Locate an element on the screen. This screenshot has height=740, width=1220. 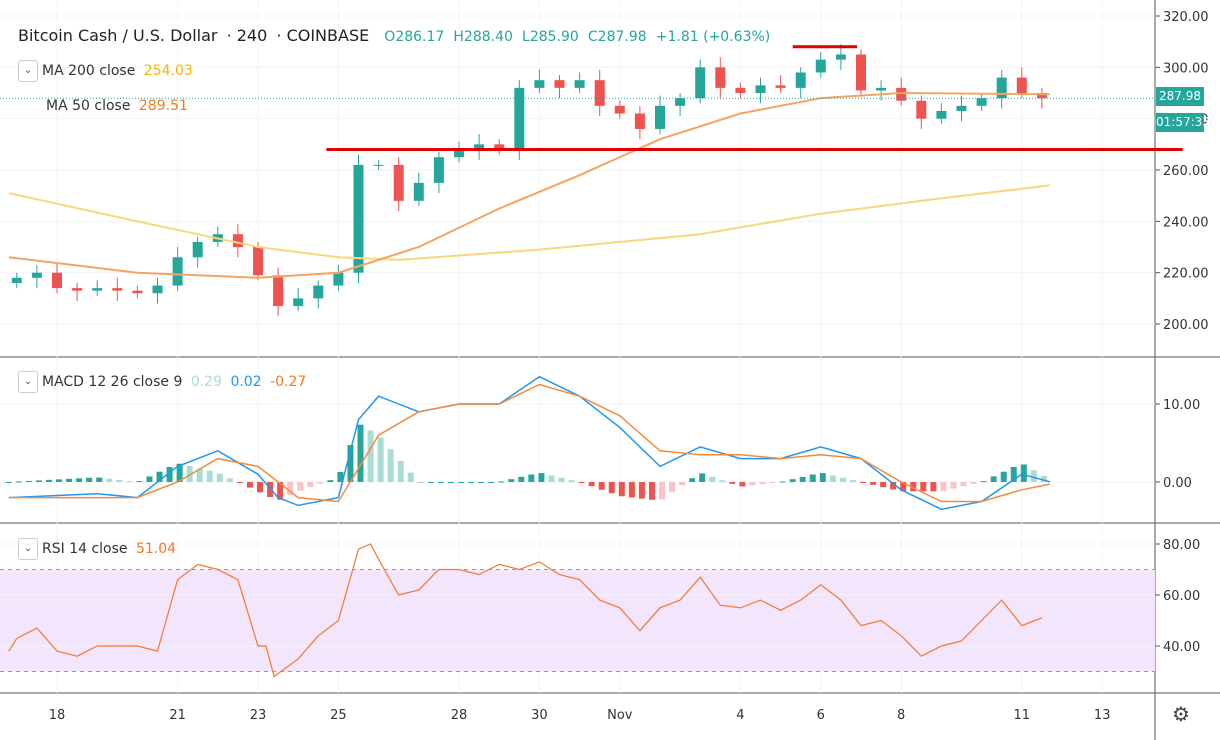
ma200-value: 254.03 is located at coordinates (168, 71).